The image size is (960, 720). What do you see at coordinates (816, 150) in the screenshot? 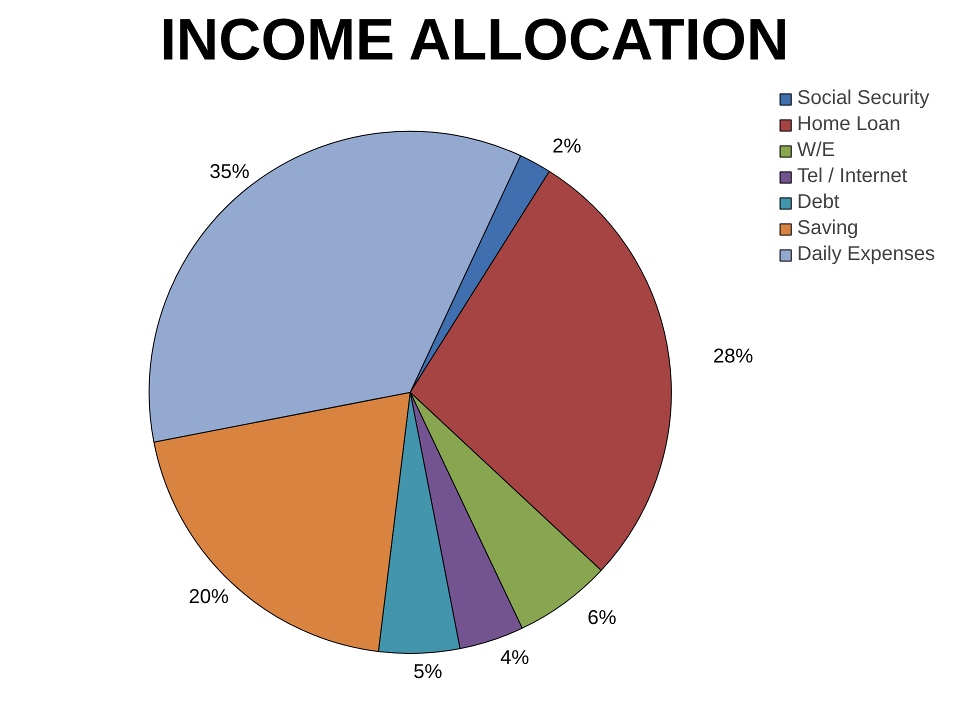
I see `legend-label: W/E` at bounding box center [816, 150].